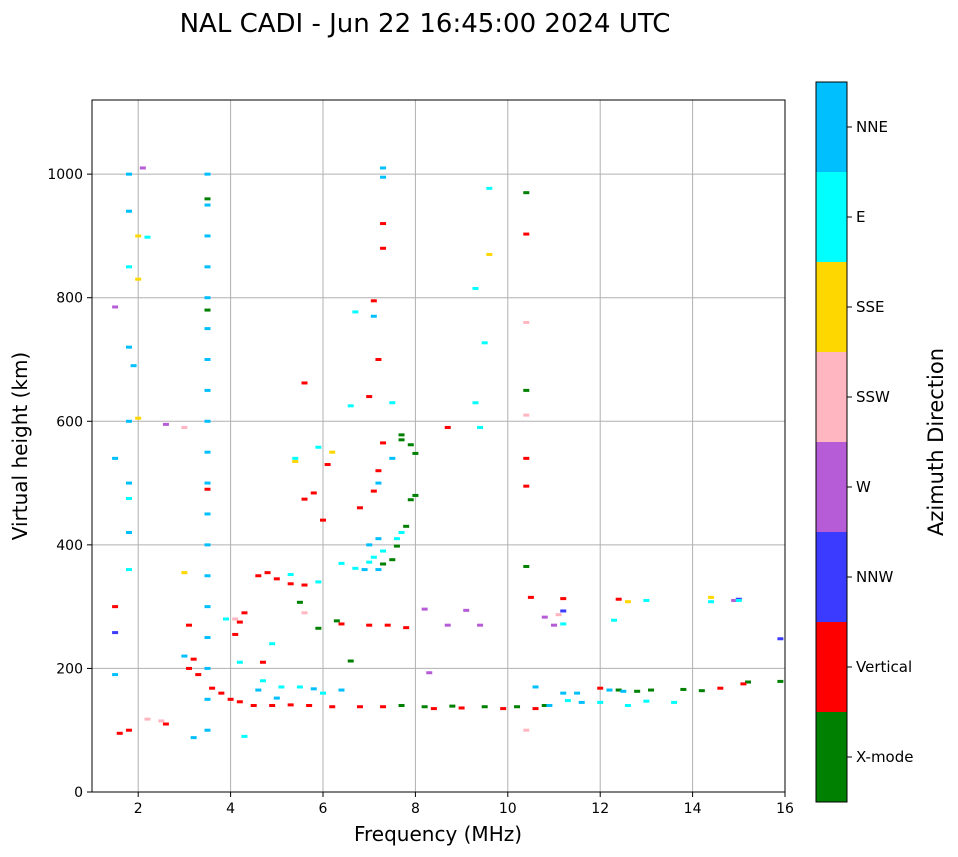 The height and width of the screenshot is (857, 958). I want to click on x-tick-label: 10, so click(508, 809).